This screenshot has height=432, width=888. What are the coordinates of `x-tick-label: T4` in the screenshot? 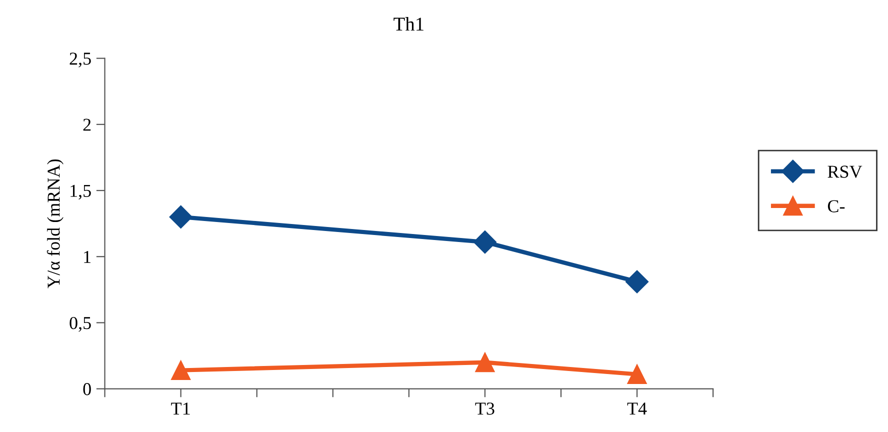 It's located at (637, 408).